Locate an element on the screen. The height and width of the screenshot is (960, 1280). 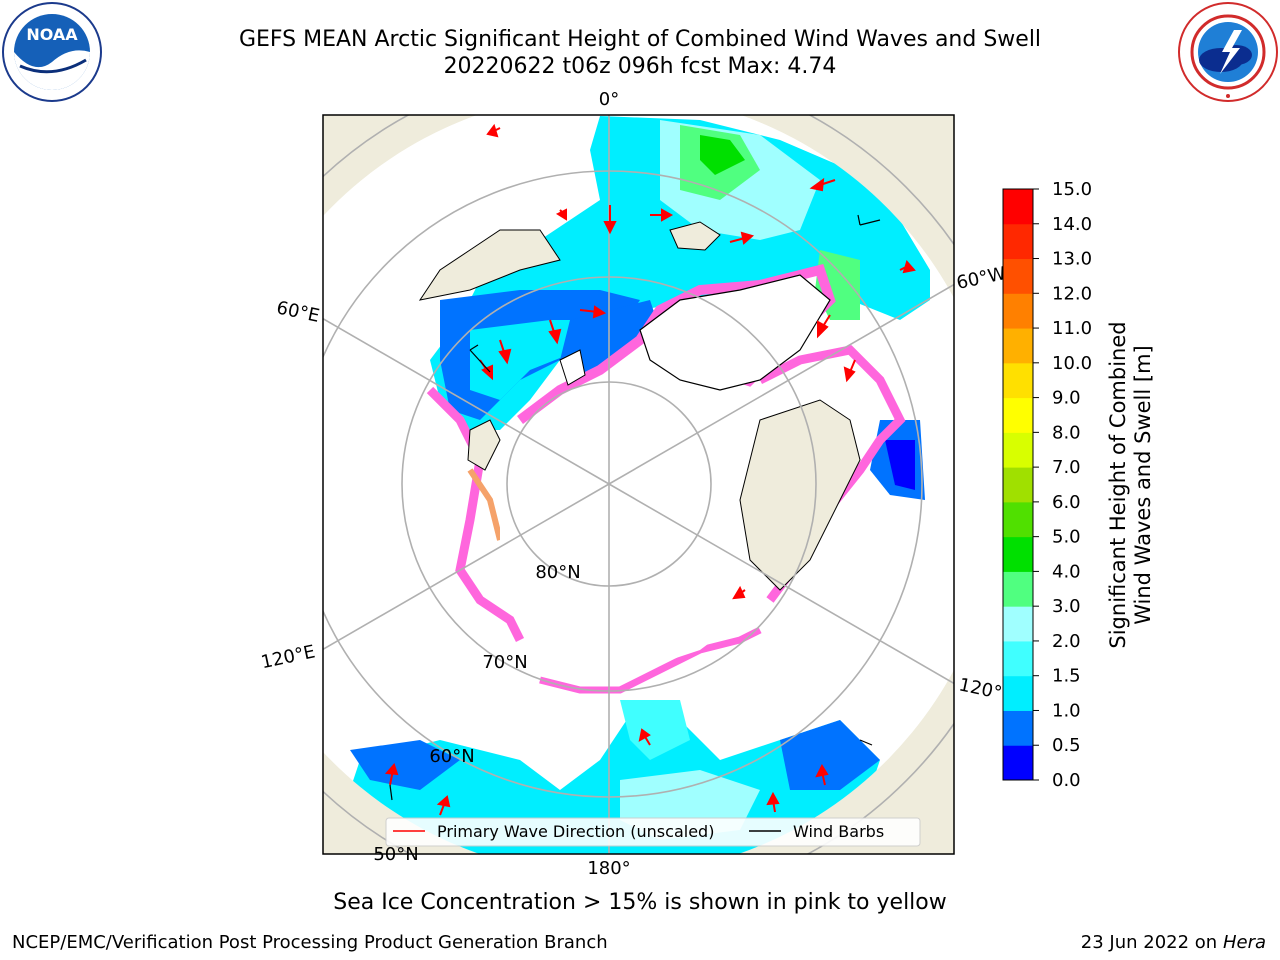
nws-logo is located at coordinates (1228, 52).